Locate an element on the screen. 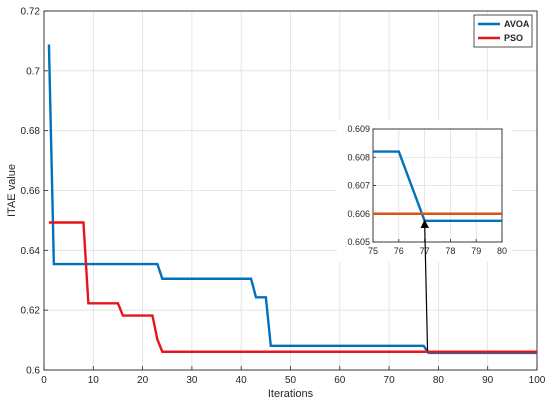 The image size is (550, 403). inset-x-tick-label: 80 is located at coordinates (502, 251).